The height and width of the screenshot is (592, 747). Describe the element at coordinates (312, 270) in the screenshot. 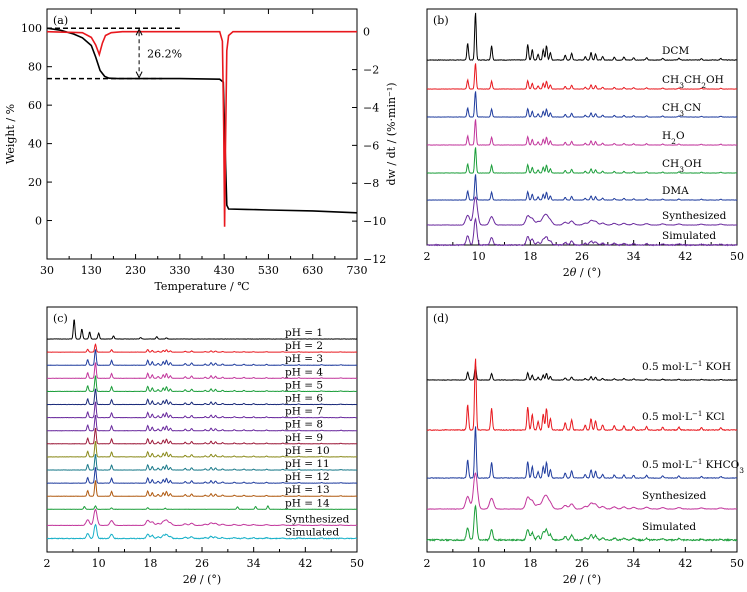

I see `x-tick-label: 630` at that location.